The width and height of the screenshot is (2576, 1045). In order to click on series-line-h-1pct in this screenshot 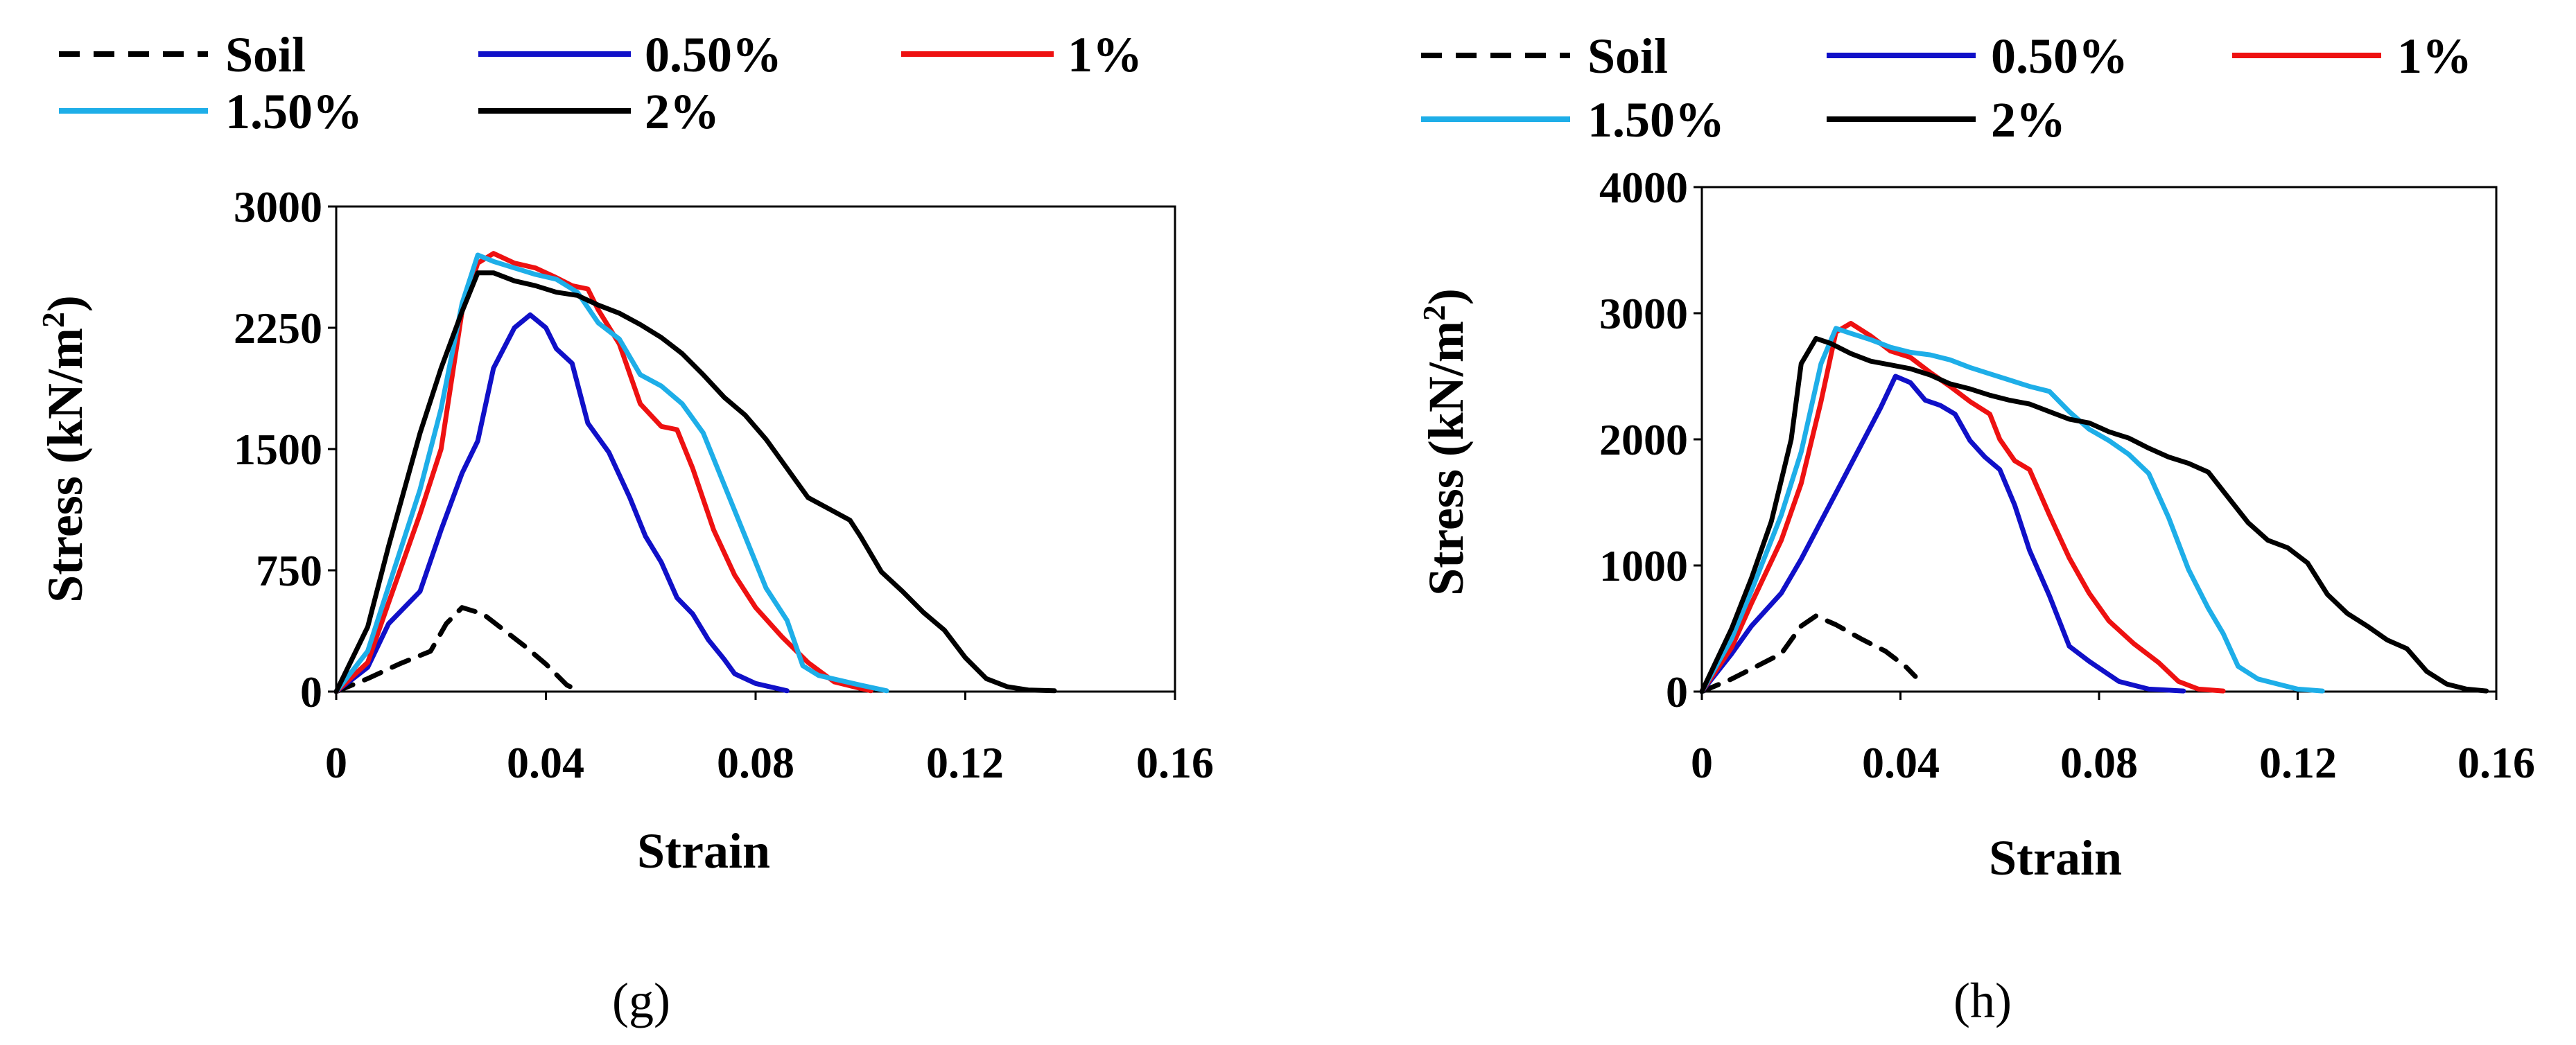, I will do `click(1962, 508)`.